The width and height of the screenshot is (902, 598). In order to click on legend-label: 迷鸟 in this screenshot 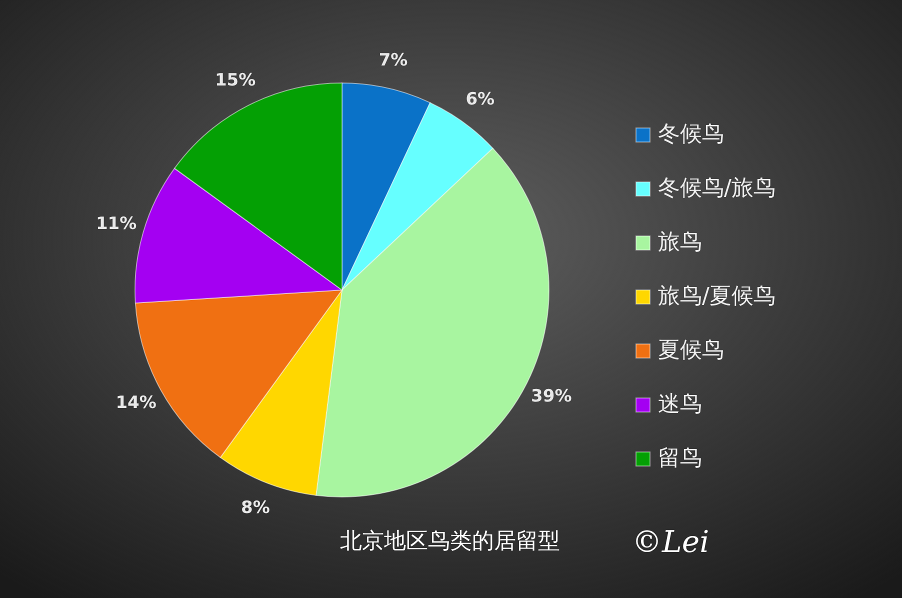, I will do `click(680, 405)`.